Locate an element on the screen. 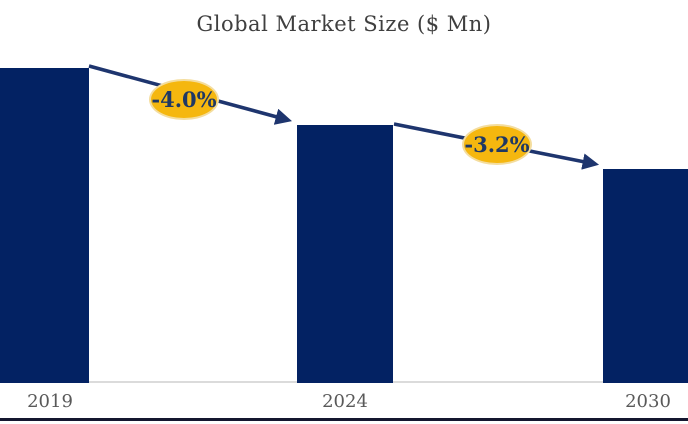 Image resolution: width=688 pixels, height=424 pixels. growth-label-2024-2030: -3.2% is located at coordinates (497, 144).